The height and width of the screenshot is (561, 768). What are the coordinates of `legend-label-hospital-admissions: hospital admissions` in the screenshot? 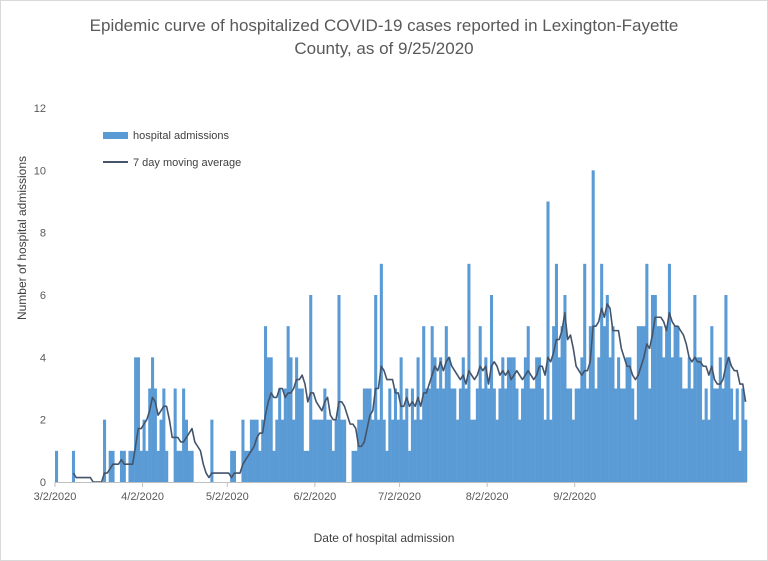 It's located at (181, 136).